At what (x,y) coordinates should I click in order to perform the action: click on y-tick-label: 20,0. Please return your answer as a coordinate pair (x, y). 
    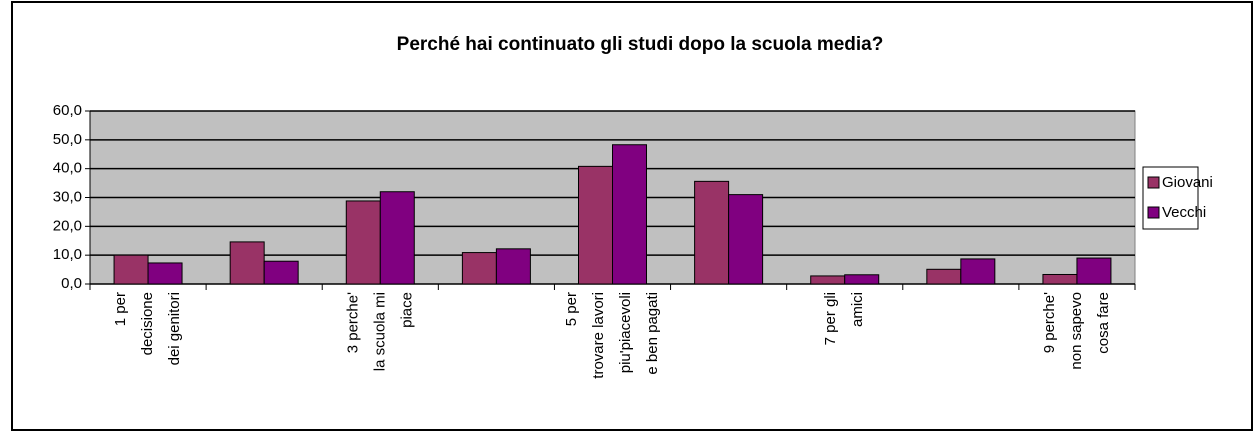
    Looking at the image, I should click on (67, 225).